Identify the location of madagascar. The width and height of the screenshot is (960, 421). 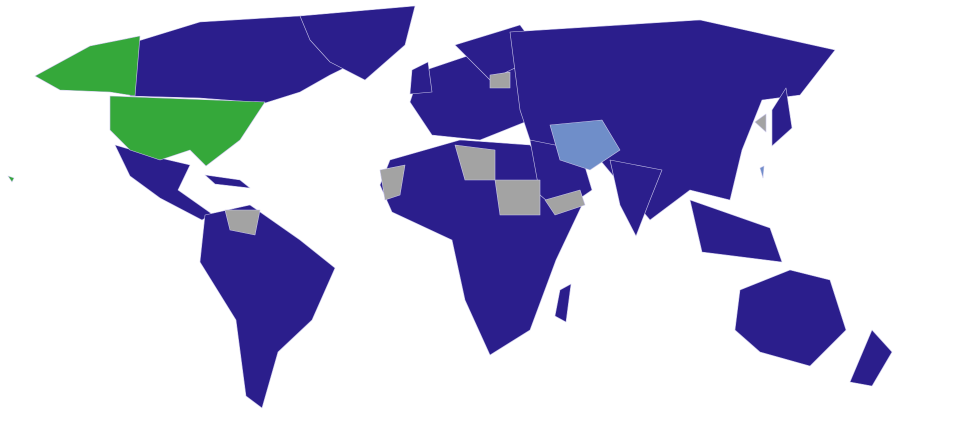
(563, 303).